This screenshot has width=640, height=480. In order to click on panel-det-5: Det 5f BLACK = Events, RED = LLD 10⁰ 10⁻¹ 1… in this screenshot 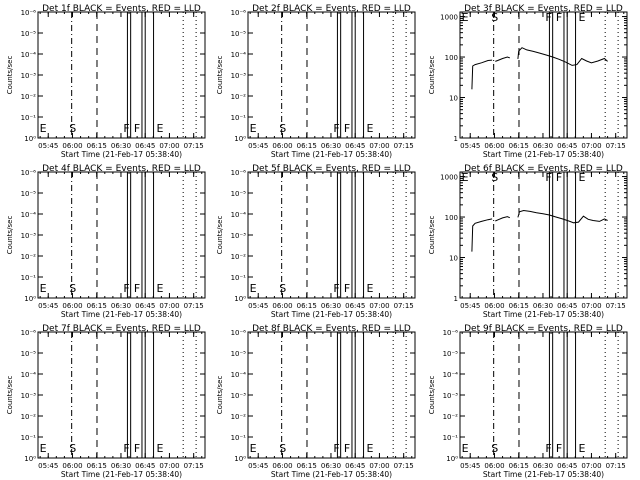, I will do `click(316, 241)`.